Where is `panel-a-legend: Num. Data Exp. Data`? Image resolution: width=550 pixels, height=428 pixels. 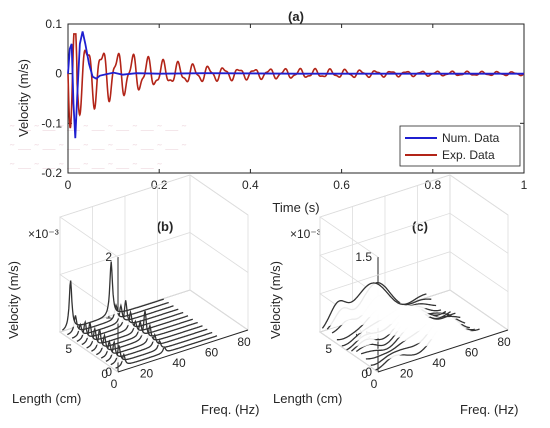 panel-a-legend: Num. Data Exp. Data is located at coordinates (460, 146).